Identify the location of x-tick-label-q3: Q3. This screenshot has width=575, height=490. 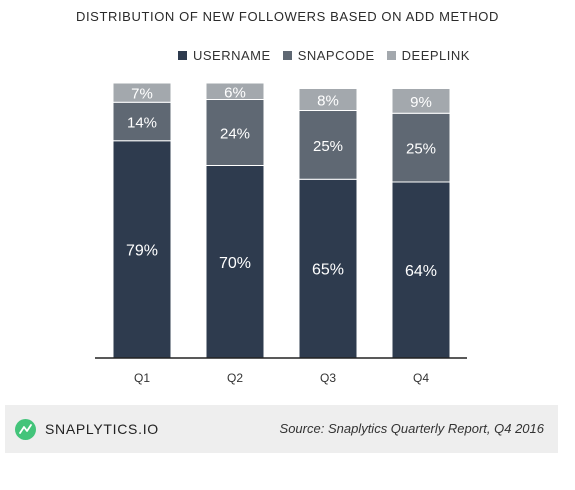
(328, 378).